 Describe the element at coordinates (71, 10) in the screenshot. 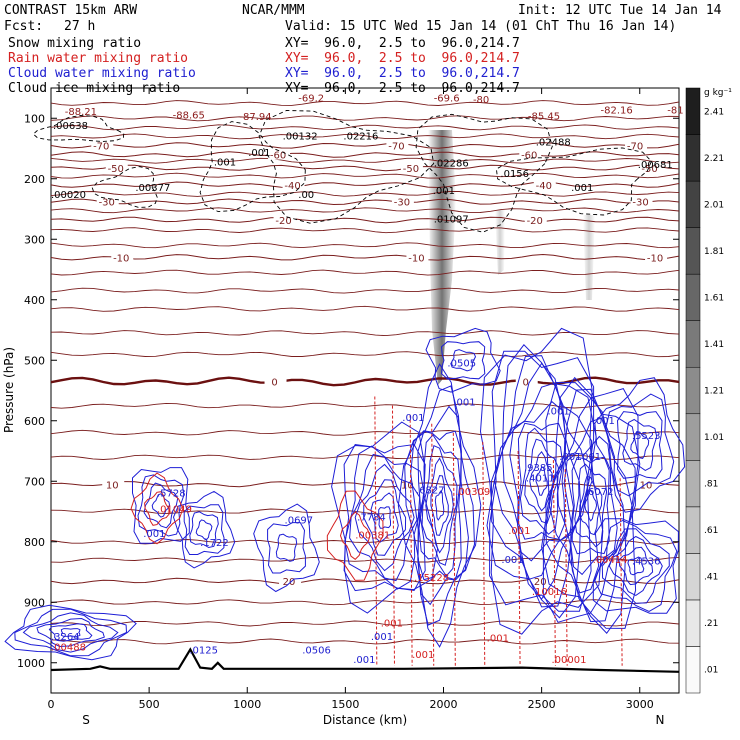

I see `model-title: CONTRAST 15km ARW` at that location.